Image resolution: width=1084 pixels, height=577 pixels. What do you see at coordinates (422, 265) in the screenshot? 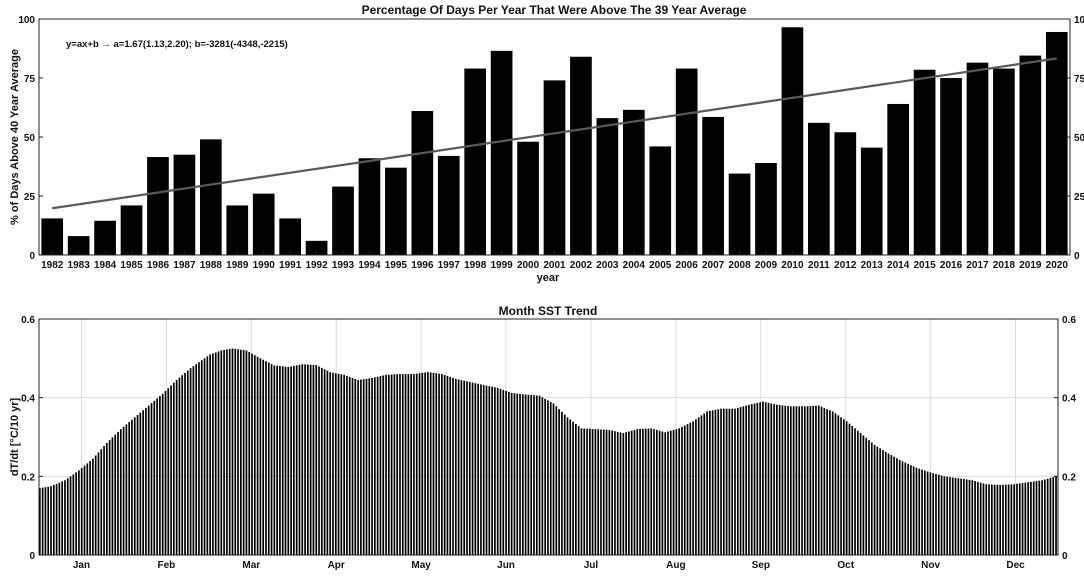
I see `top-xtick-label: 1996` at bounding box center [422, 265].